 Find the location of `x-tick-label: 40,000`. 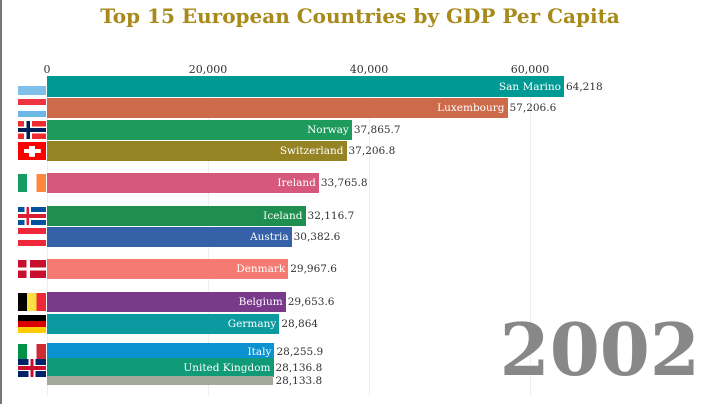

x-tick-label: 40,000 is located at coordinates (369, 69).